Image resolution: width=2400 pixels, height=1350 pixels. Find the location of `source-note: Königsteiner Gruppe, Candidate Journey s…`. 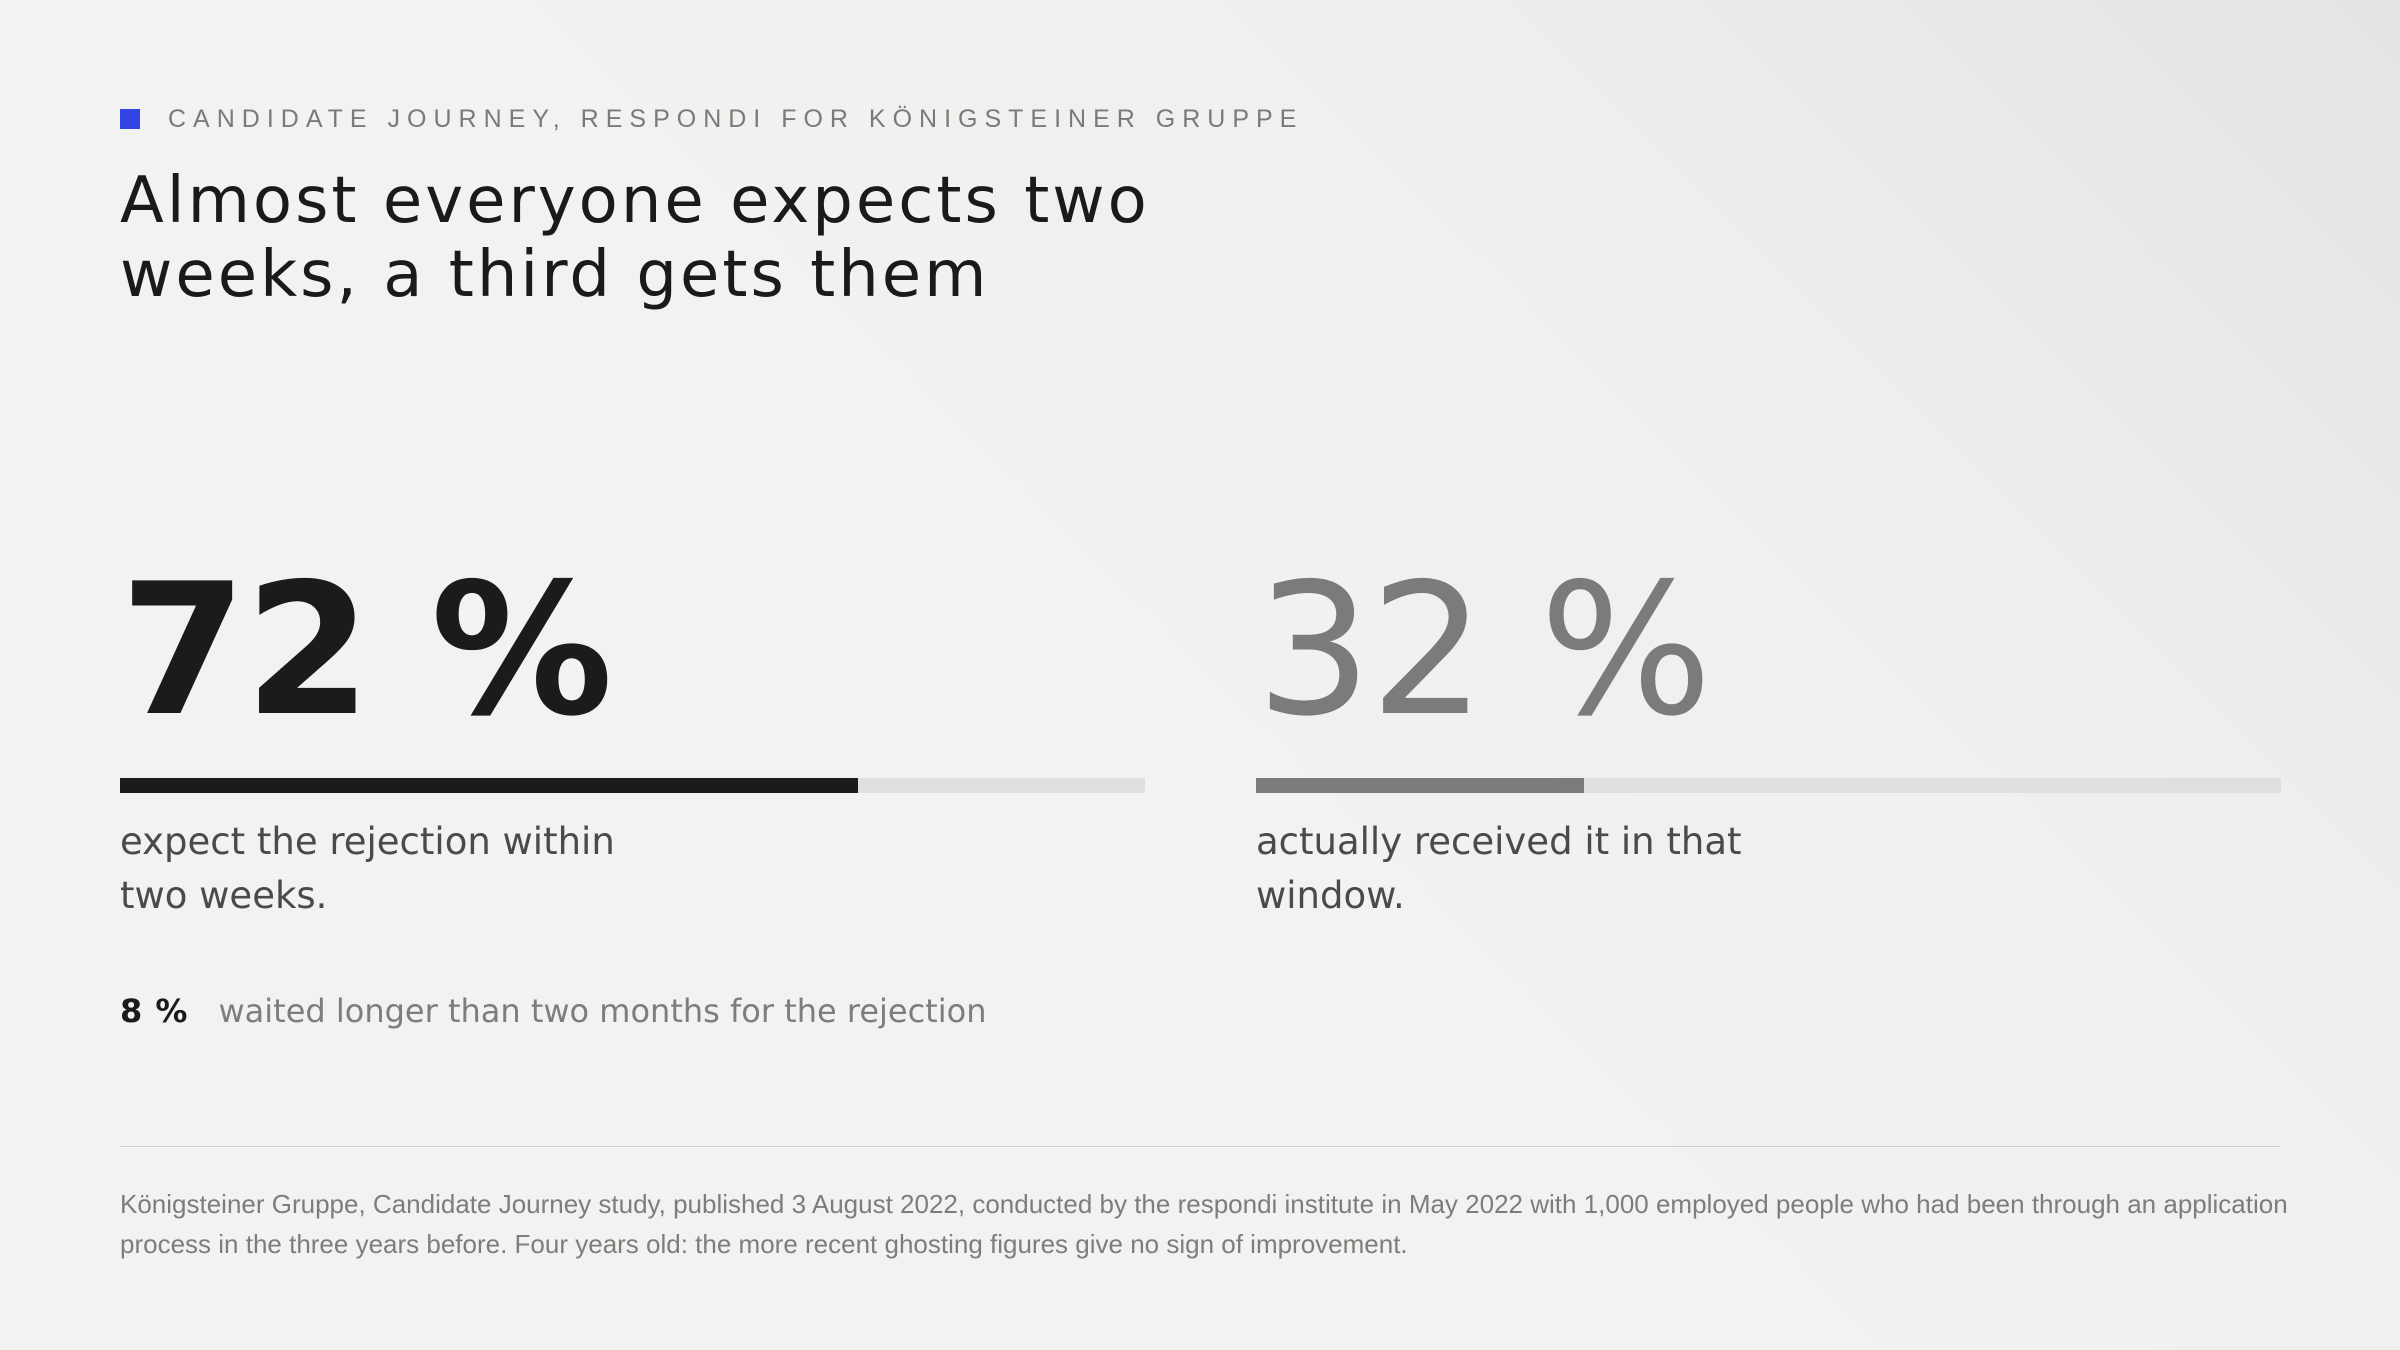

source-note: Königsteiner Gruppe, Candidate Journey s… is located at coordinates (1204, 1224).